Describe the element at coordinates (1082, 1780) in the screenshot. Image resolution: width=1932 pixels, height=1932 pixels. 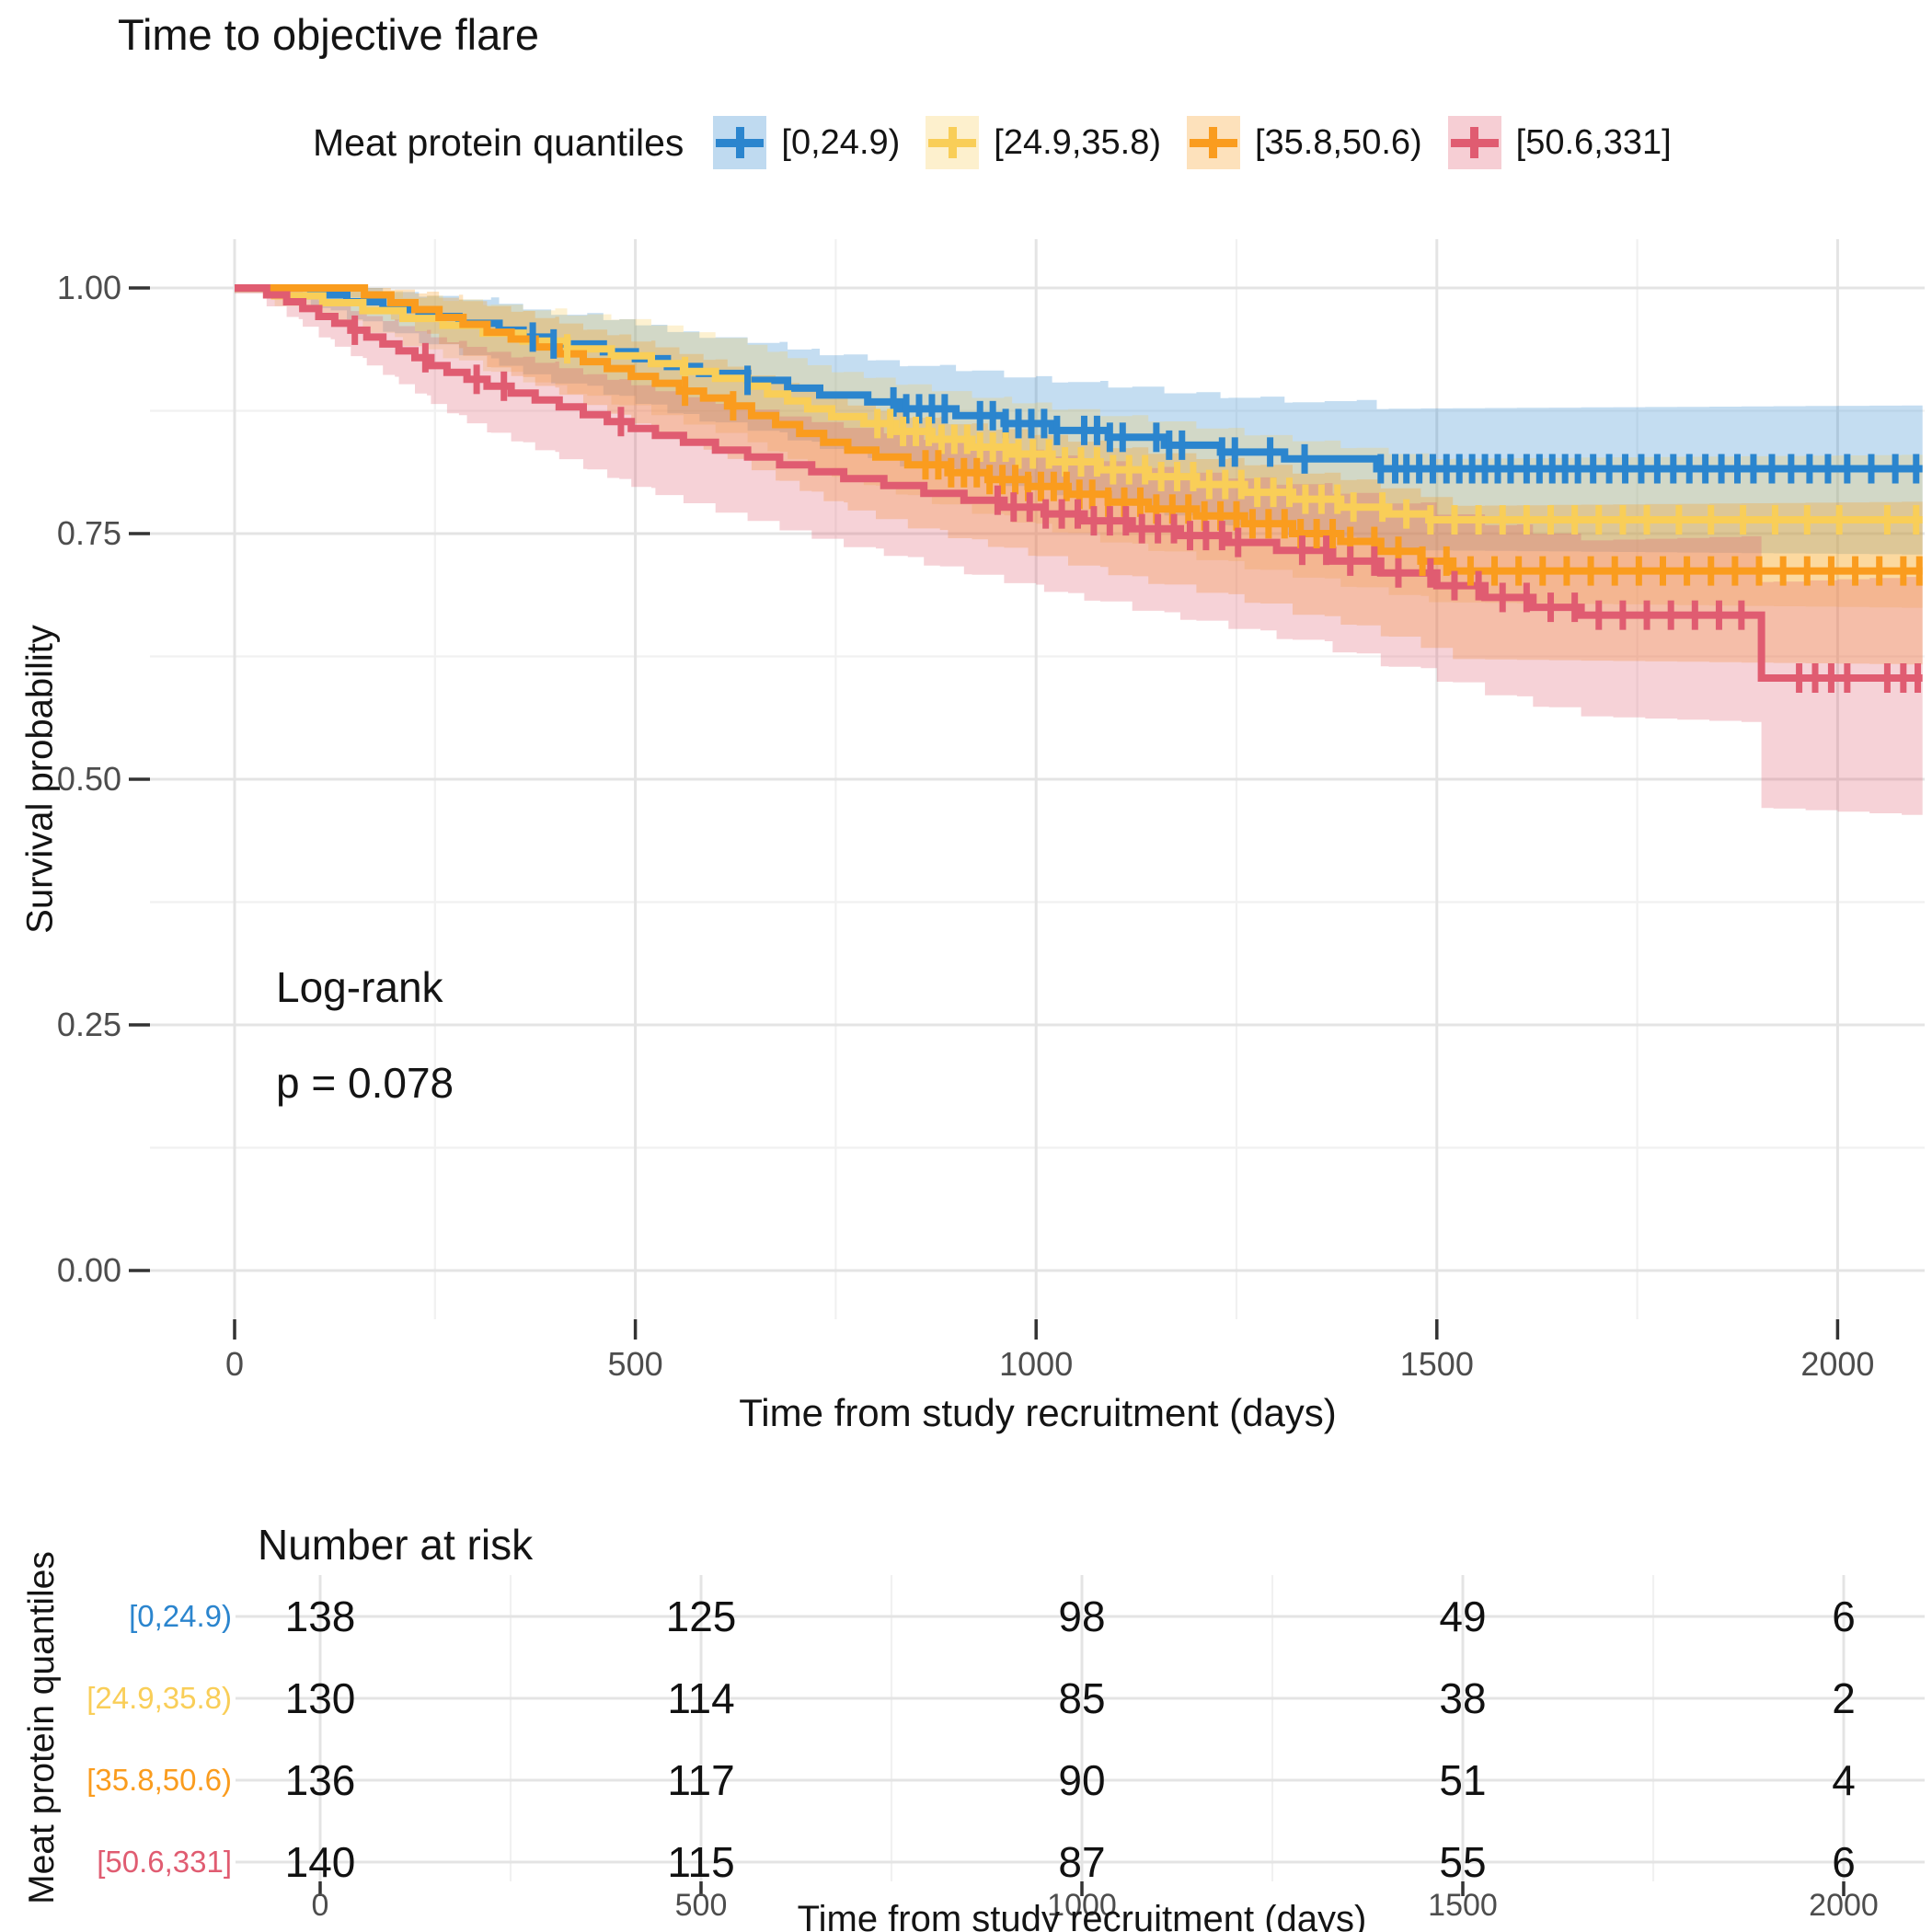
I see `risk-count: 90` at that location.